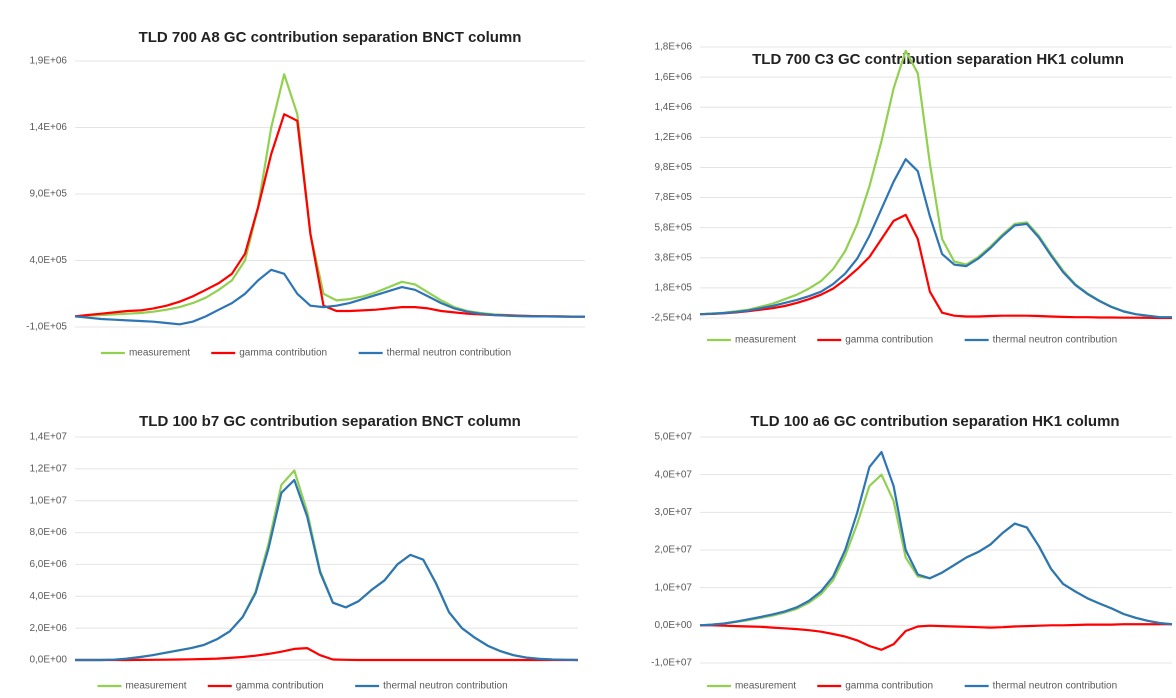  I want to click on y-tick-label: 9,8E+05, so click(673, 167).